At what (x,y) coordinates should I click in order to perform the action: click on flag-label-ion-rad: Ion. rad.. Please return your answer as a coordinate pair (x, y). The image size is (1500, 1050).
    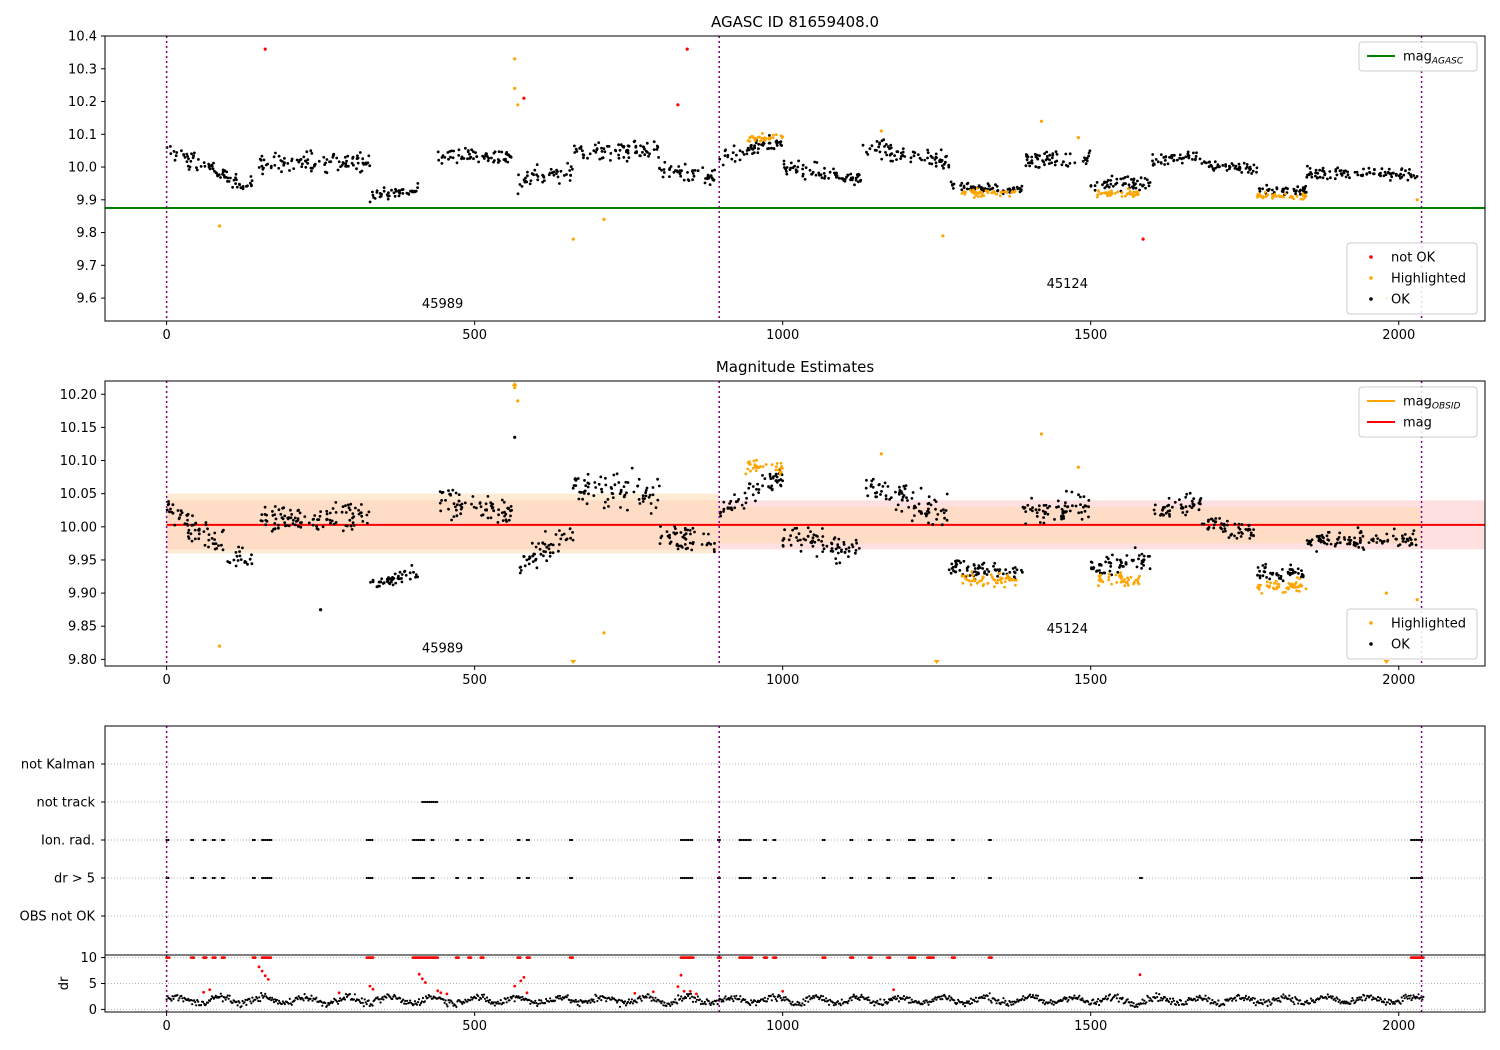
    Looking at the image, I should click on (68, 841).